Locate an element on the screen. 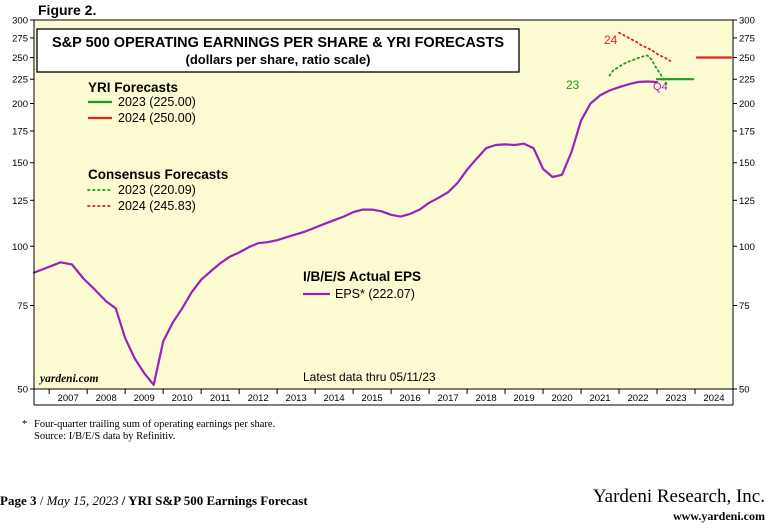 This screenshot has width=771, height=529. left-ytick-label: 275 is located at coordinates (20, 38).